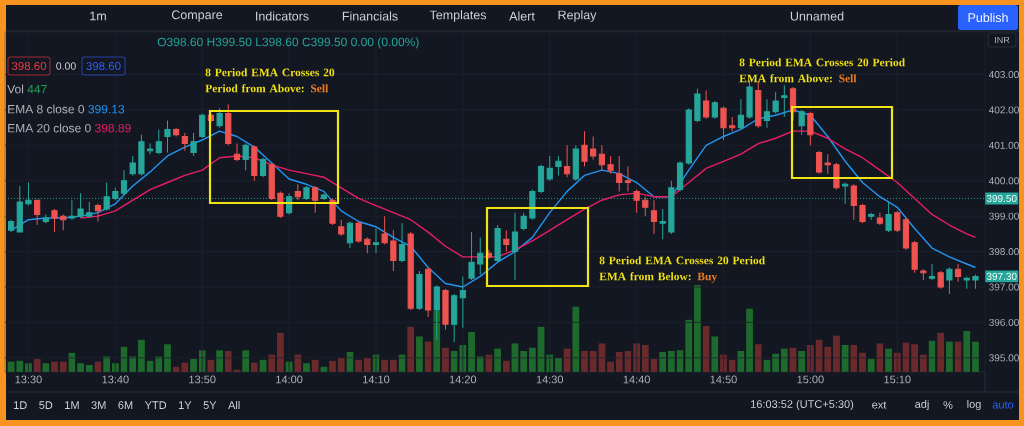 This screenshot has width=1024, height=426. Describe the element at coordinates (723, 379) in the screenshot. I see `x-tick-label: 14:50` at that location.